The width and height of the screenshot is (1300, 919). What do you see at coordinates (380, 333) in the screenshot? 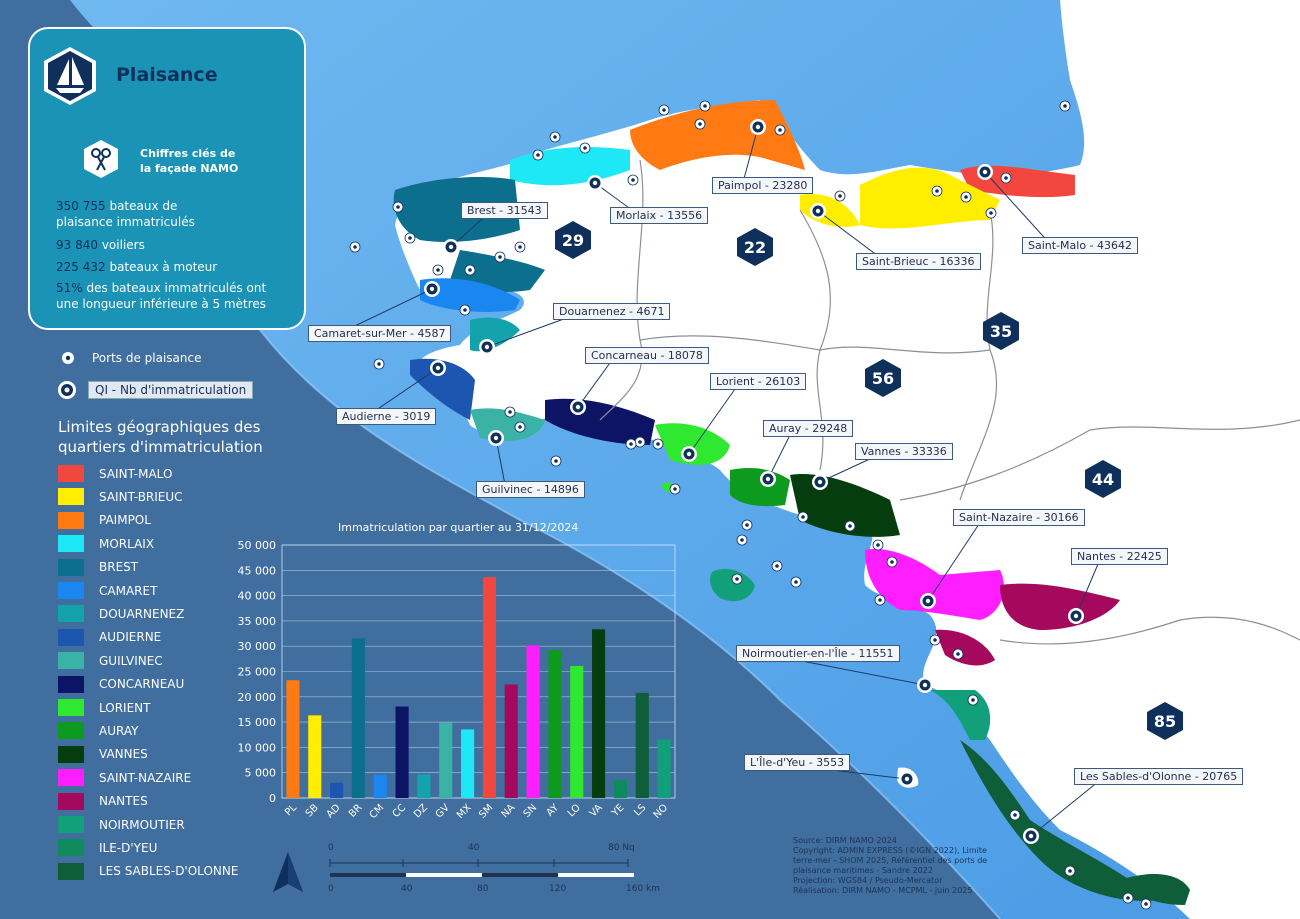
I see `qi-label: Camaret-sur-Mer - 4587` at bounding box center [380, 333].